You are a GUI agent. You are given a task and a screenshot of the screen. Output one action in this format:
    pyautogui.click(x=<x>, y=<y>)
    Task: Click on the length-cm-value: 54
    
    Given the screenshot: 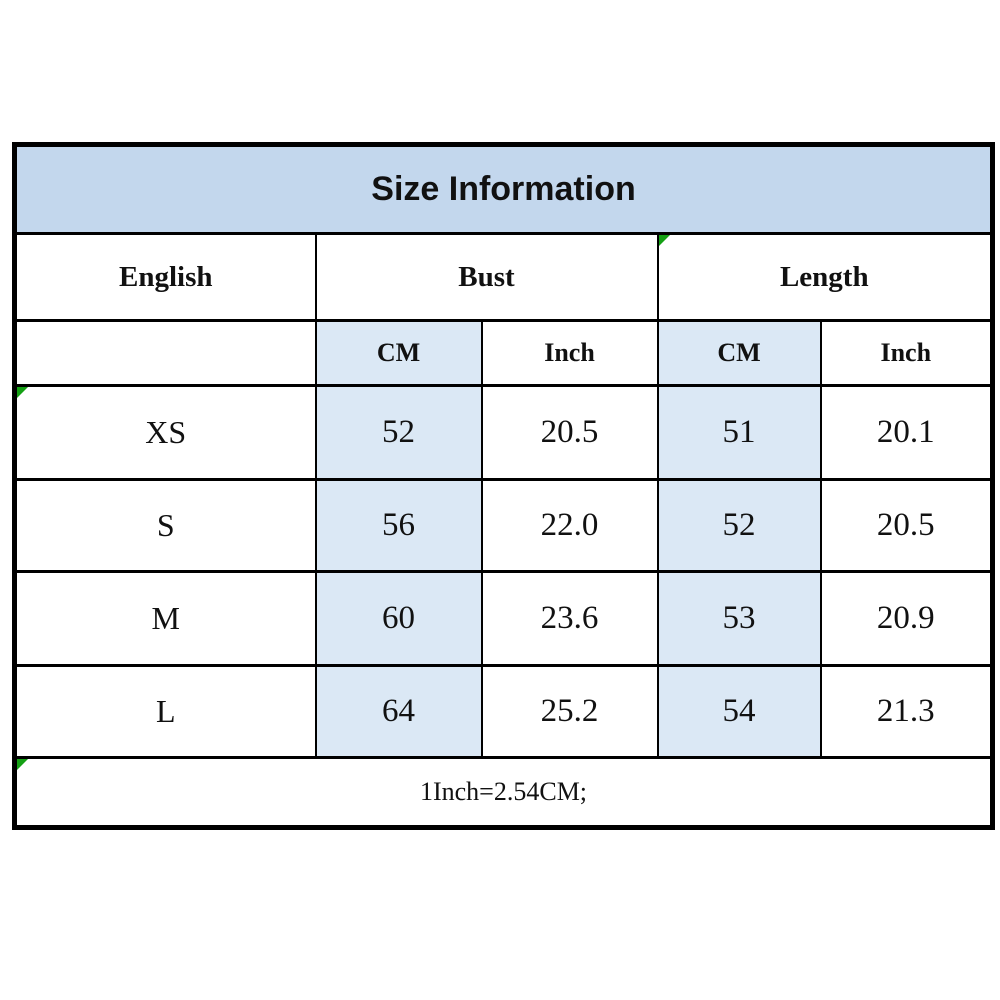 What is the action you would take?
    pyautogui.click(x=739, y=711)
    